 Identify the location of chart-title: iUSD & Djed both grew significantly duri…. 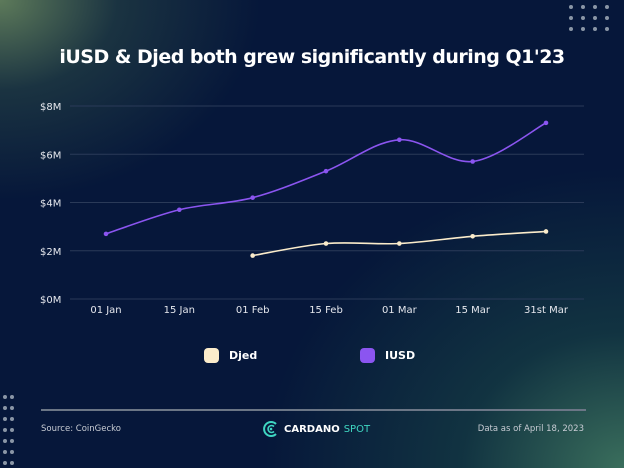
(312, 57).